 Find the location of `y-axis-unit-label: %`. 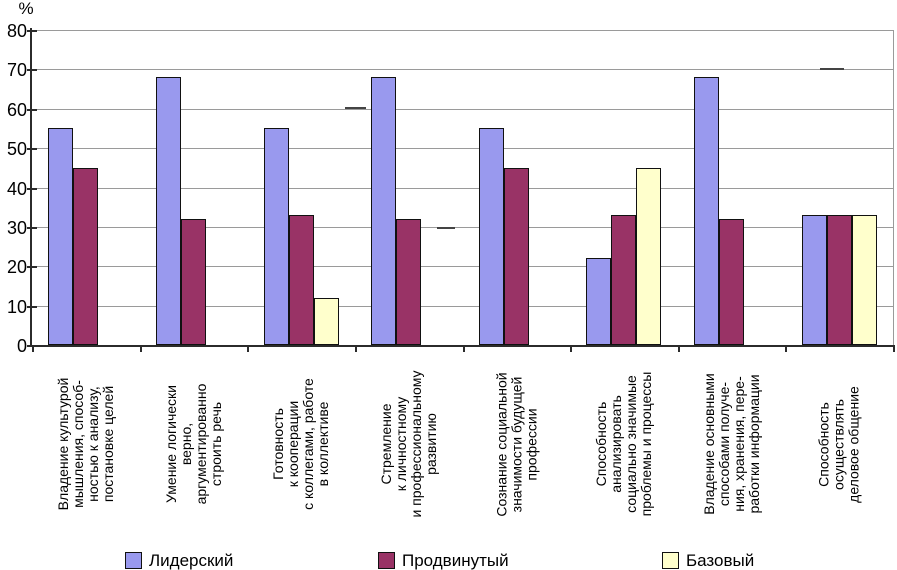

y-axis-unit-label: % is located at coordinates (26, 9).